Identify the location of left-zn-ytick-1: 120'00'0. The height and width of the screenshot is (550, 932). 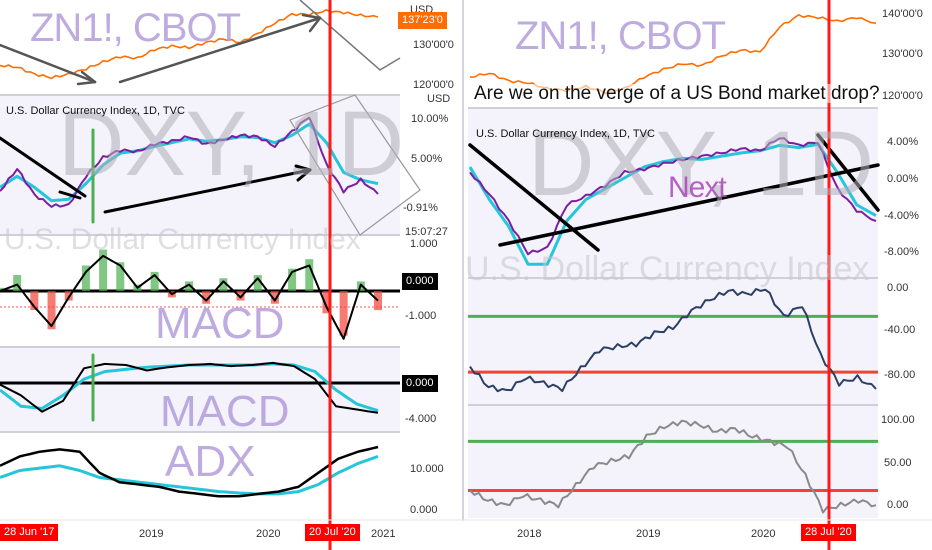
(433, 85).